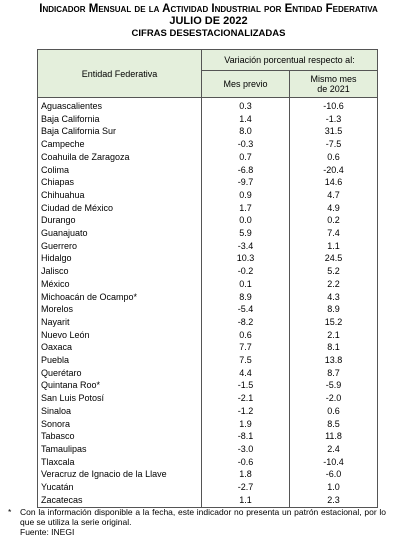 Image resolution: width=417 pixels, height=540 pixels. Describe the element at coordinates (245, 233) in the screenshot. I see `prev-cell: 5.9` at that location.